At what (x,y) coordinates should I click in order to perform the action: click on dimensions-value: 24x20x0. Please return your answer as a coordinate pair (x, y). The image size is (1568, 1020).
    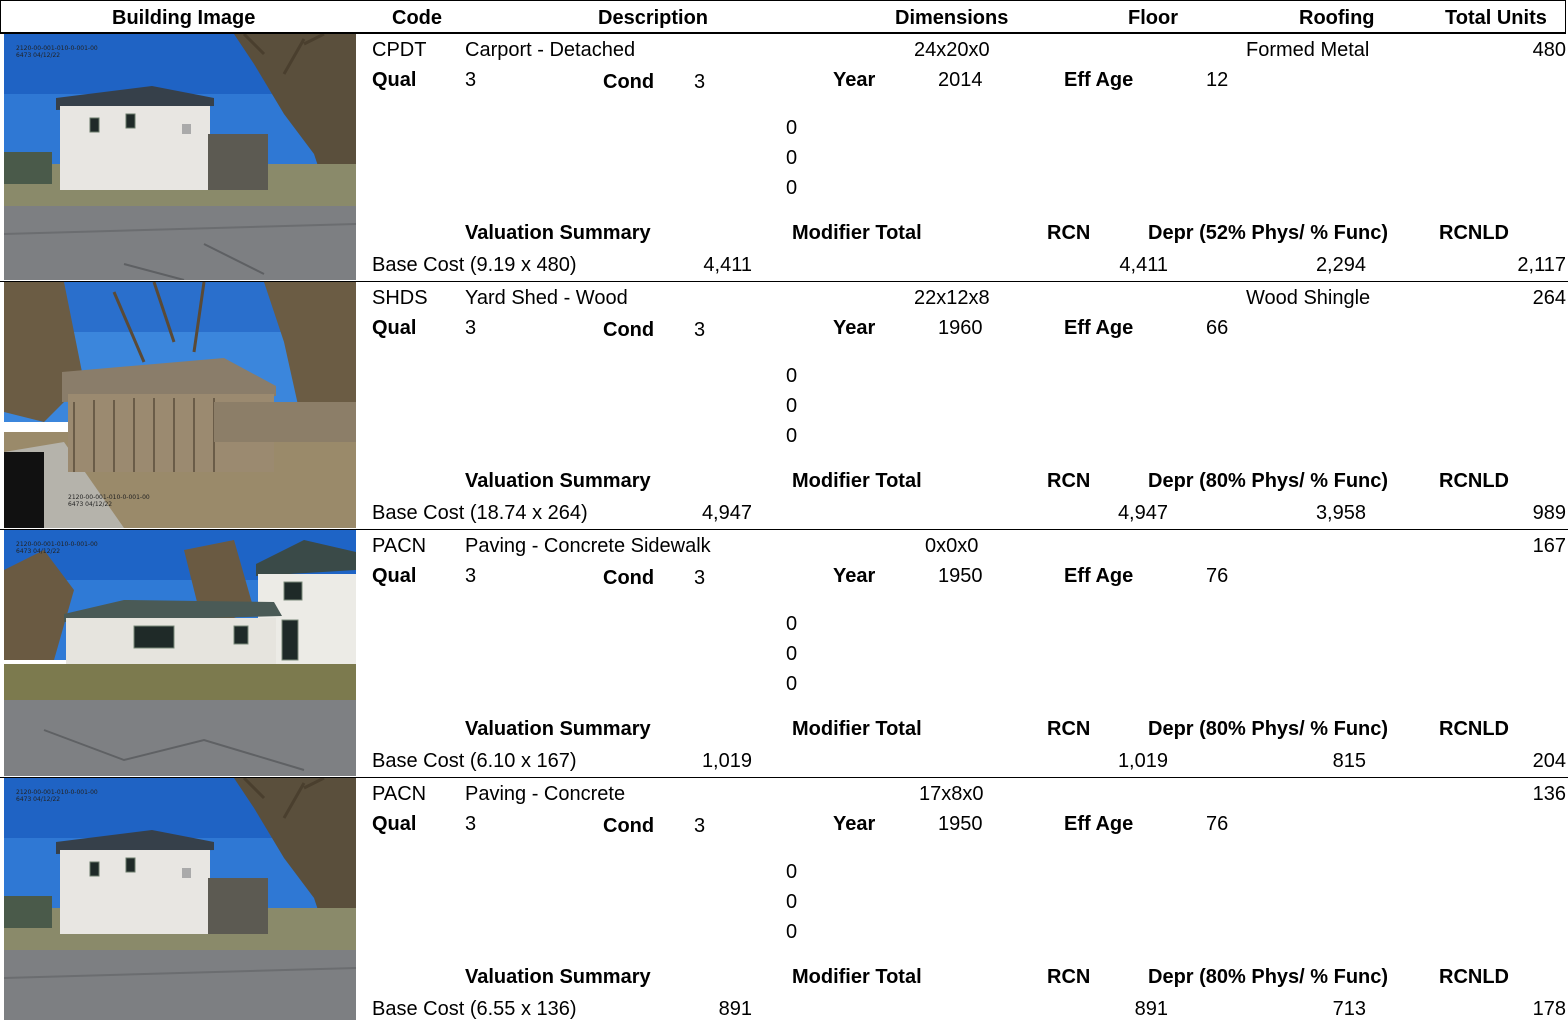
    Looking at the image, I should click on (952, 50).